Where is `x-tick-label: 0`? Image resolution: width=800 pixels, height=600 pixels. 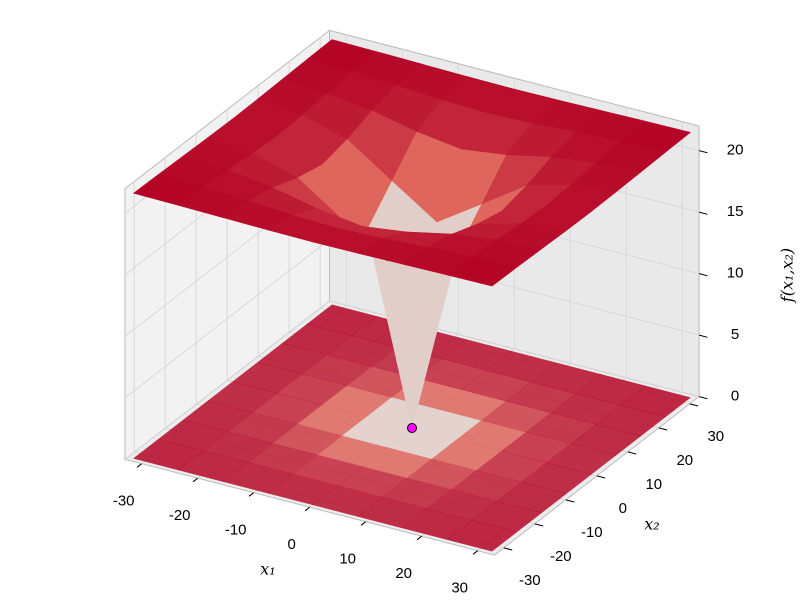 x-tick-label: 0 is located at coordinates (292, 544).